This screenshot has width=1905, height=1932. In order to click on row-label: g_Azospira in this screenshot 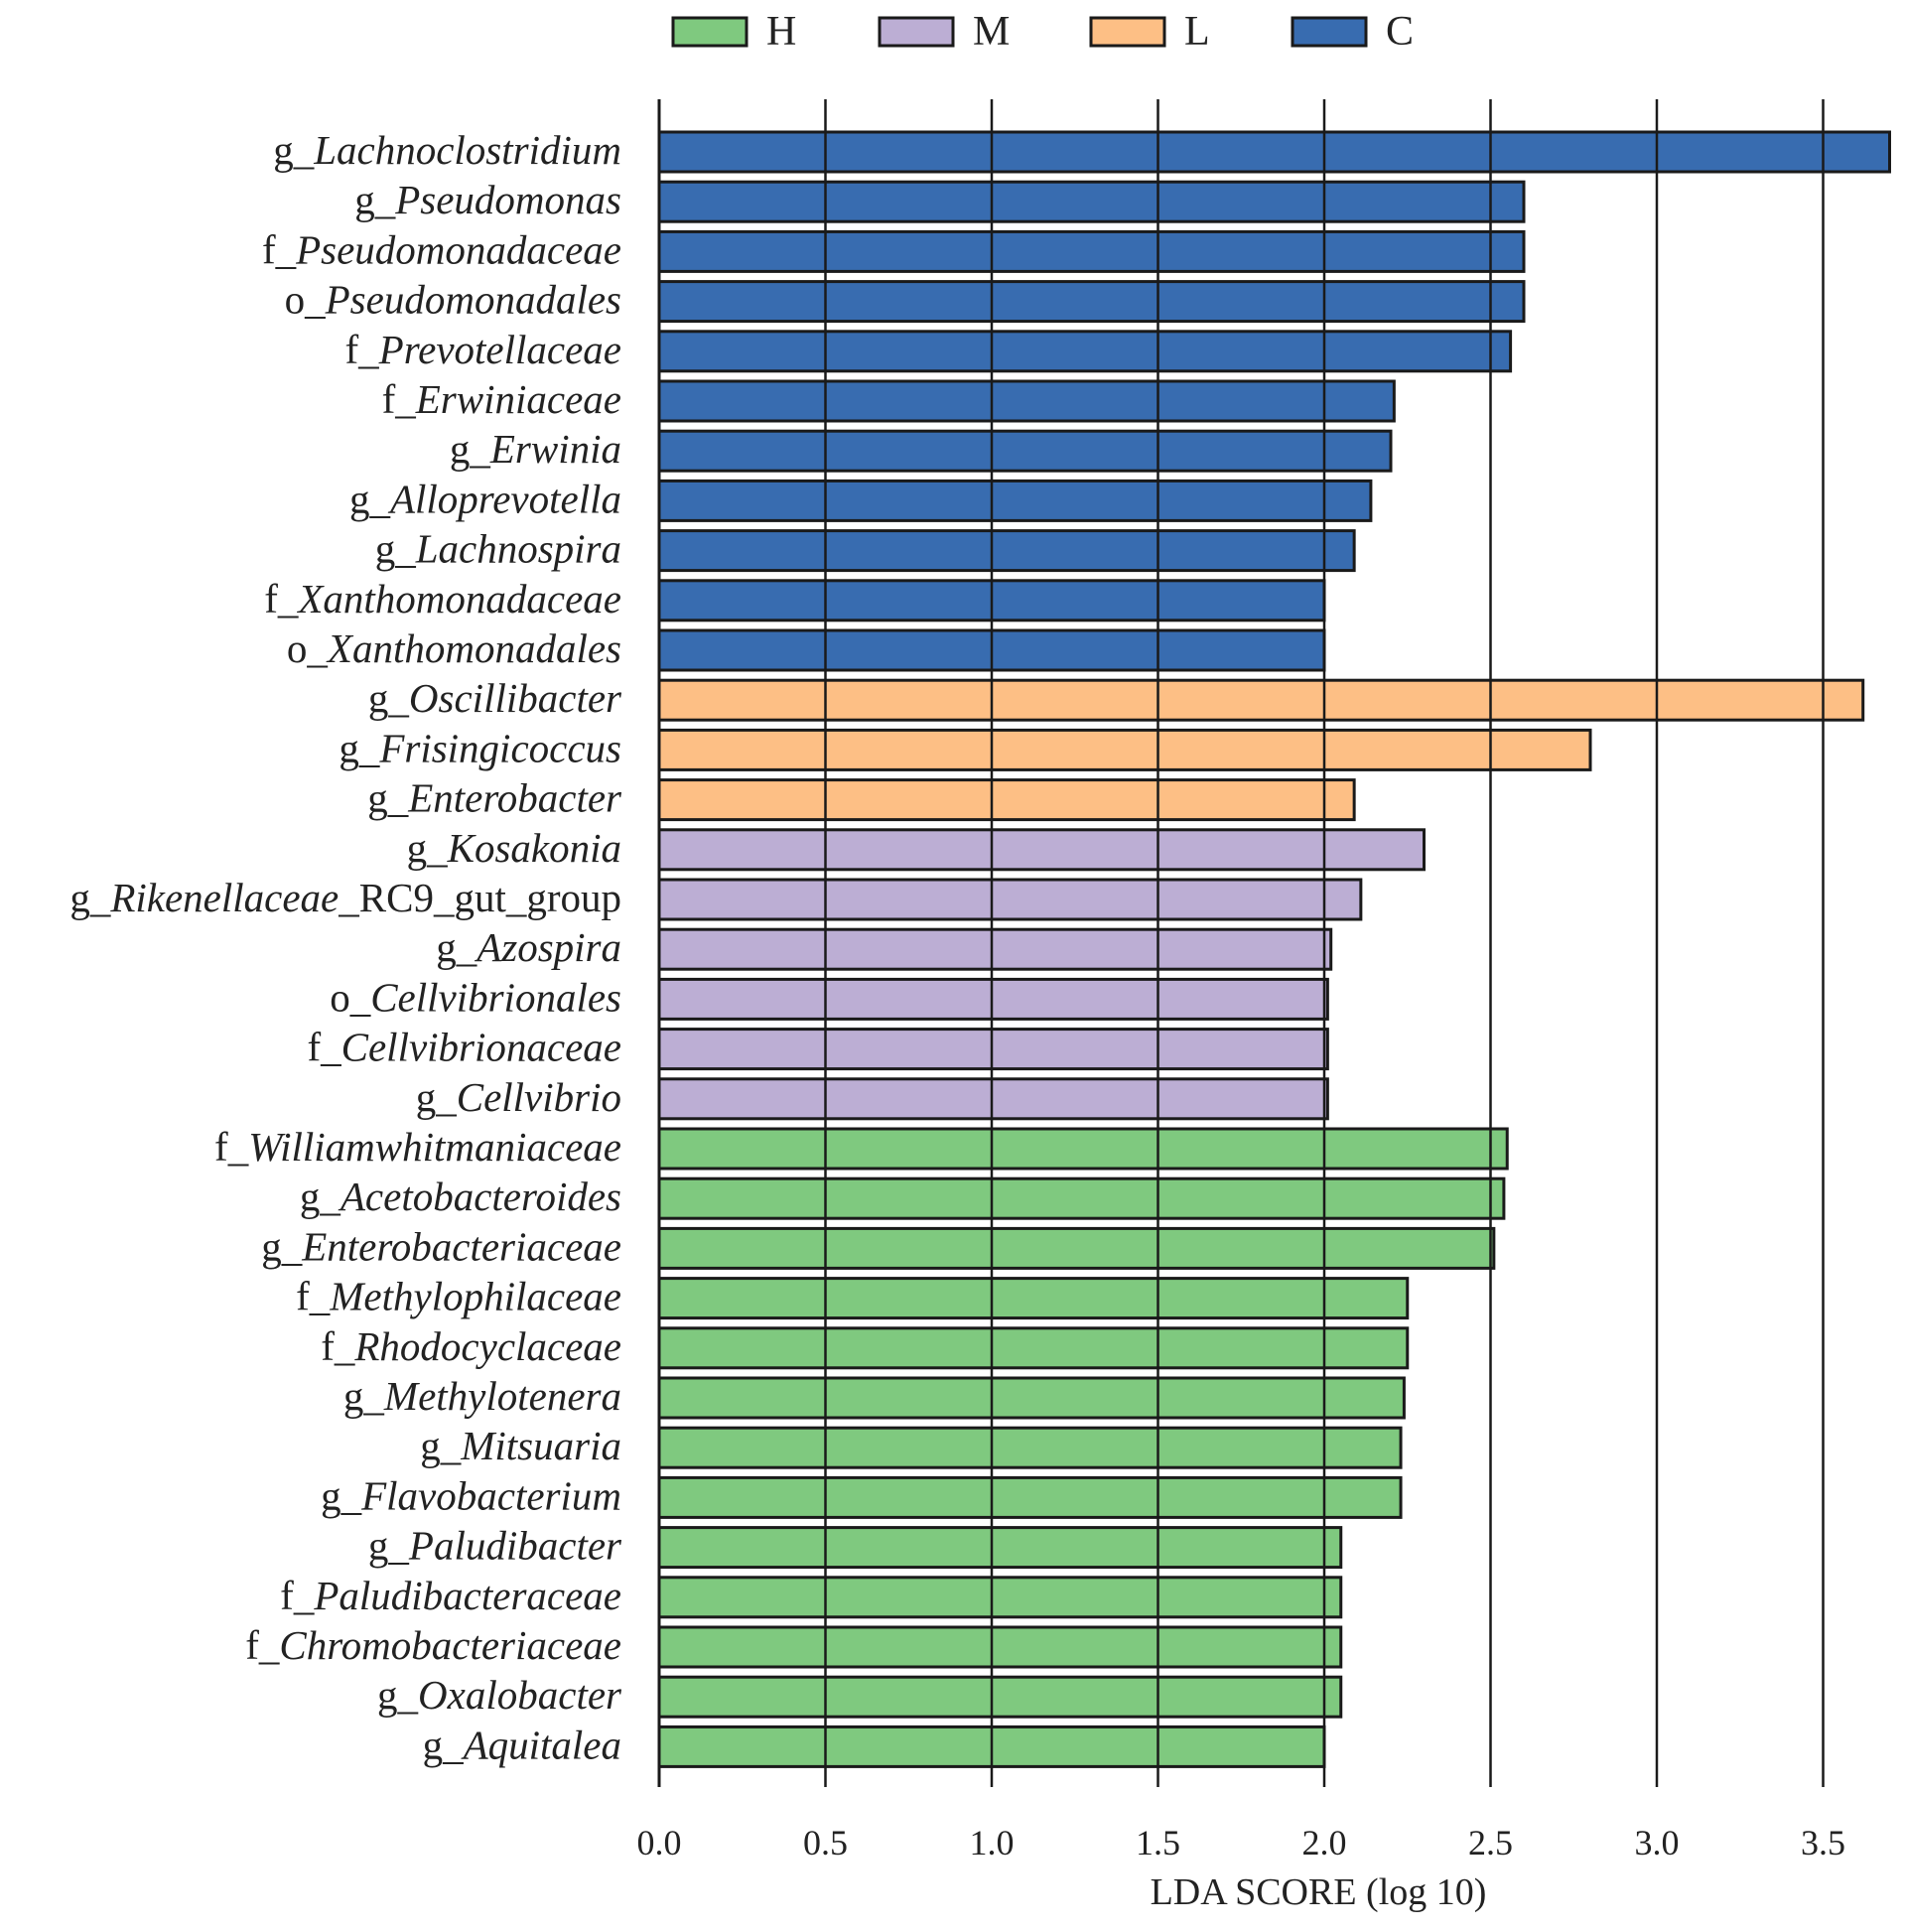, I will do `click(528, 947)`.